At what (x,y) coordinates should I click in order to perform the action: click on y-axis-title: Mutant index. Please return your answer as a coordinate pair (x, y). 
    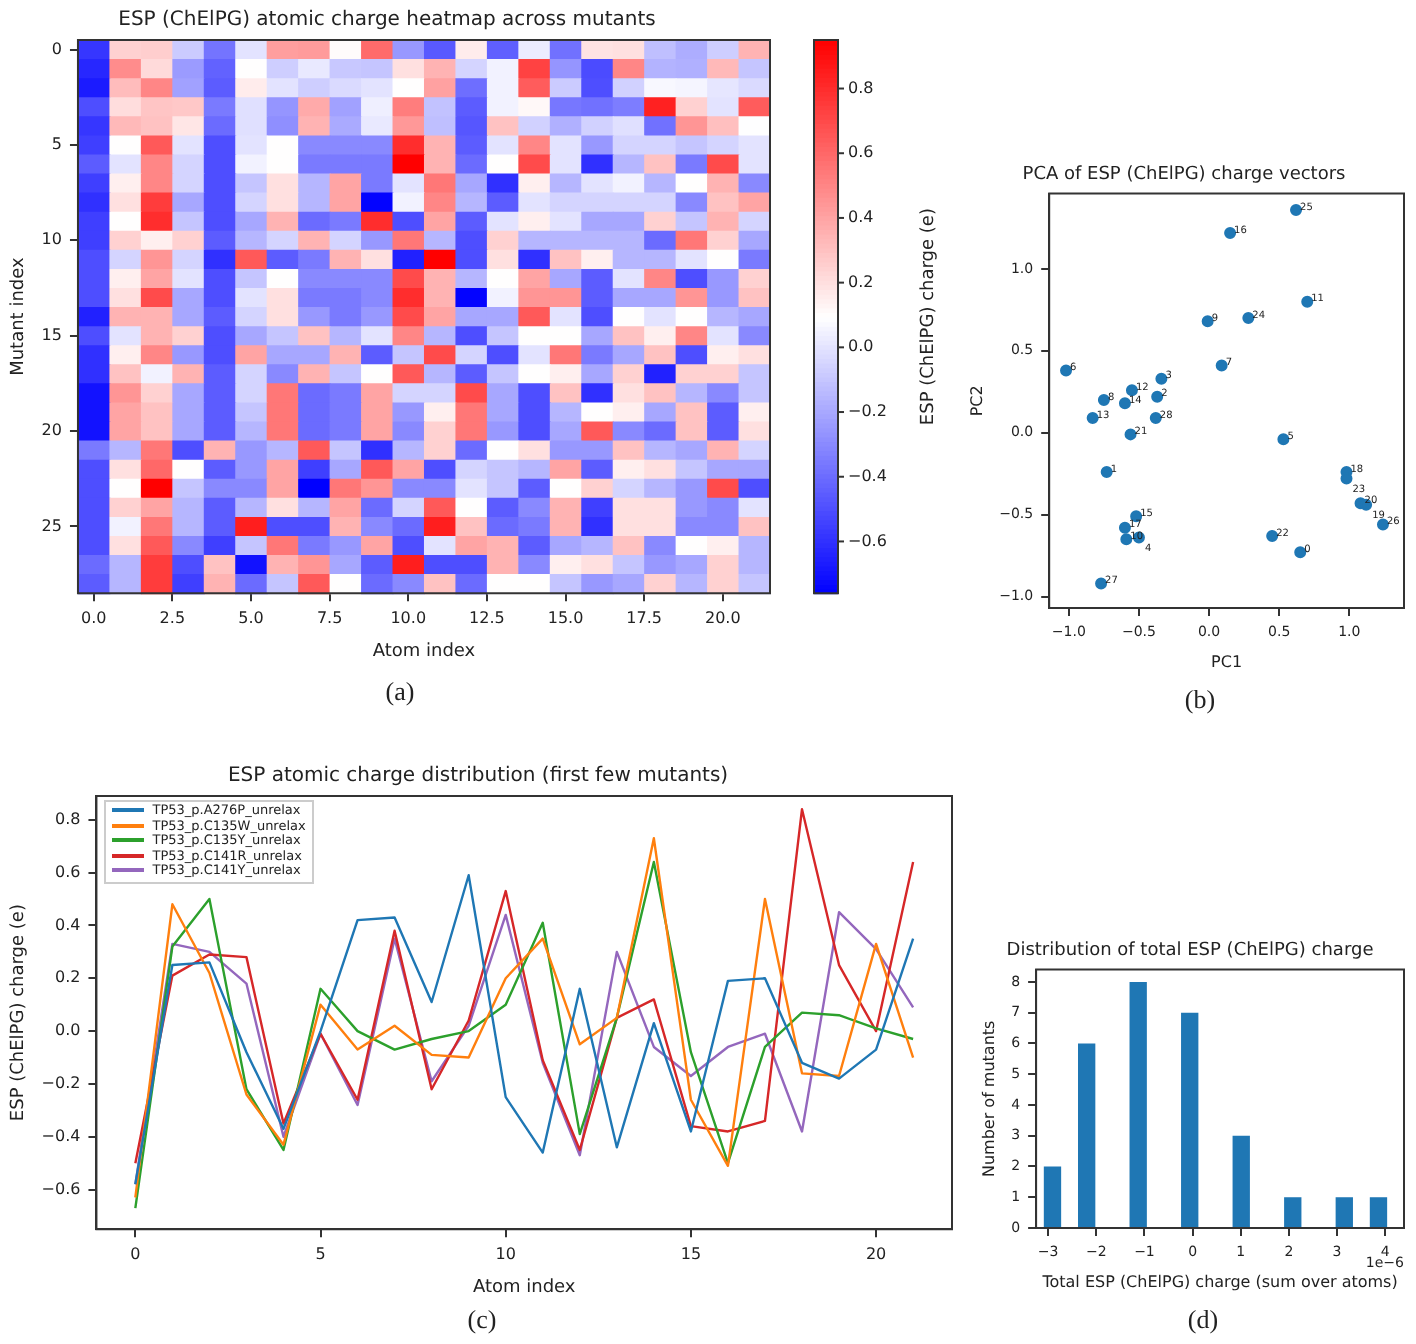
    Looking at the image, I should click on (19, 316).